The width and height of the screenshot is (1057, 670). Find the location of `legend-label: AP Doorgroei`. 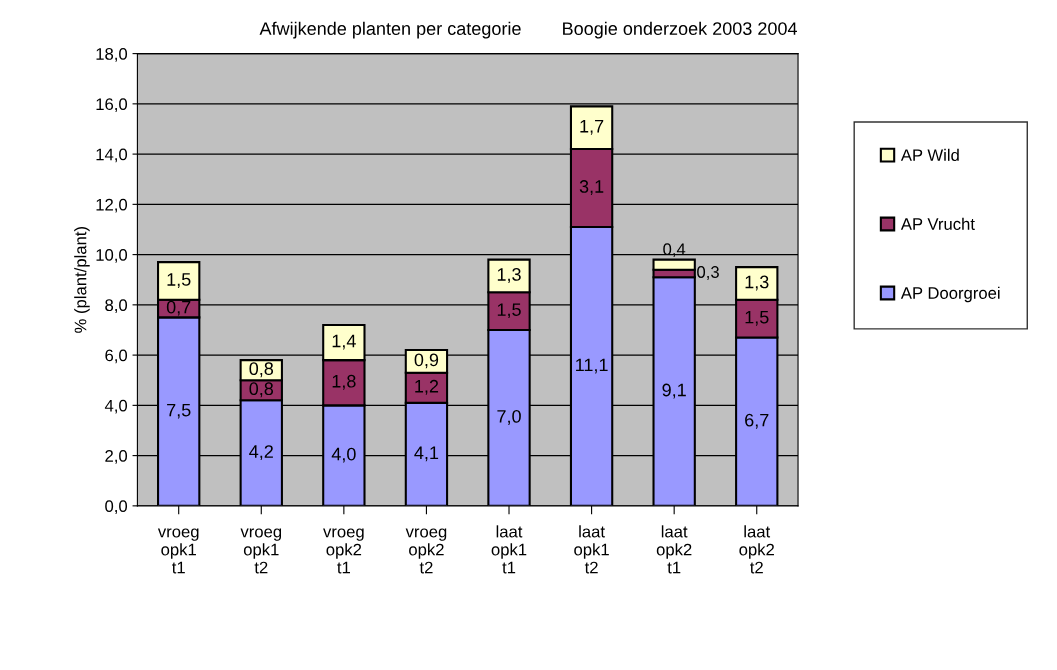

legend-label: AP Doorgroei is located at coordinates (950, 294).